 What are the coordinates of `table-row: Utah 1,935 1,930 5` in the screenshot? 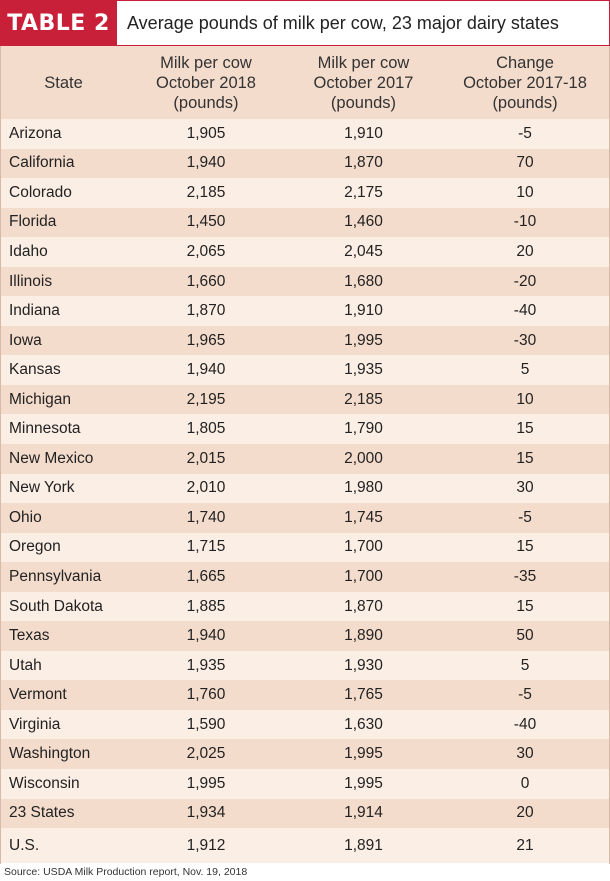 It's located at (305, 665).